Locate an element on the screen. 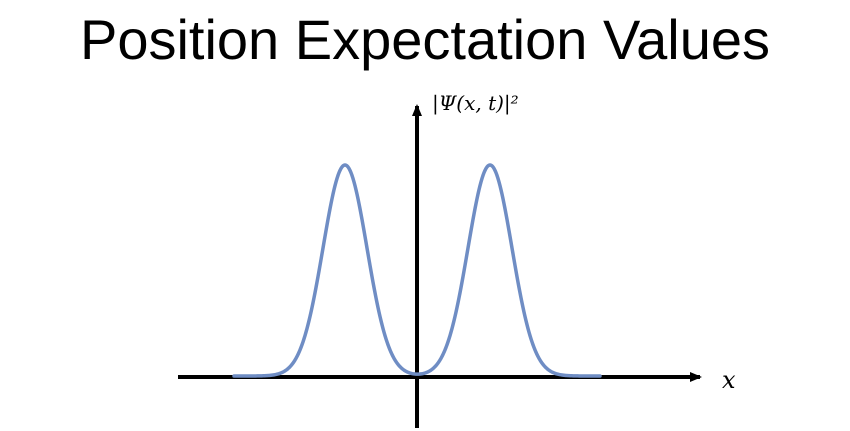 The height and width of the screenshot is (431, 850). slide-title: Position Expectation Values is located at coordinates (425, 39).